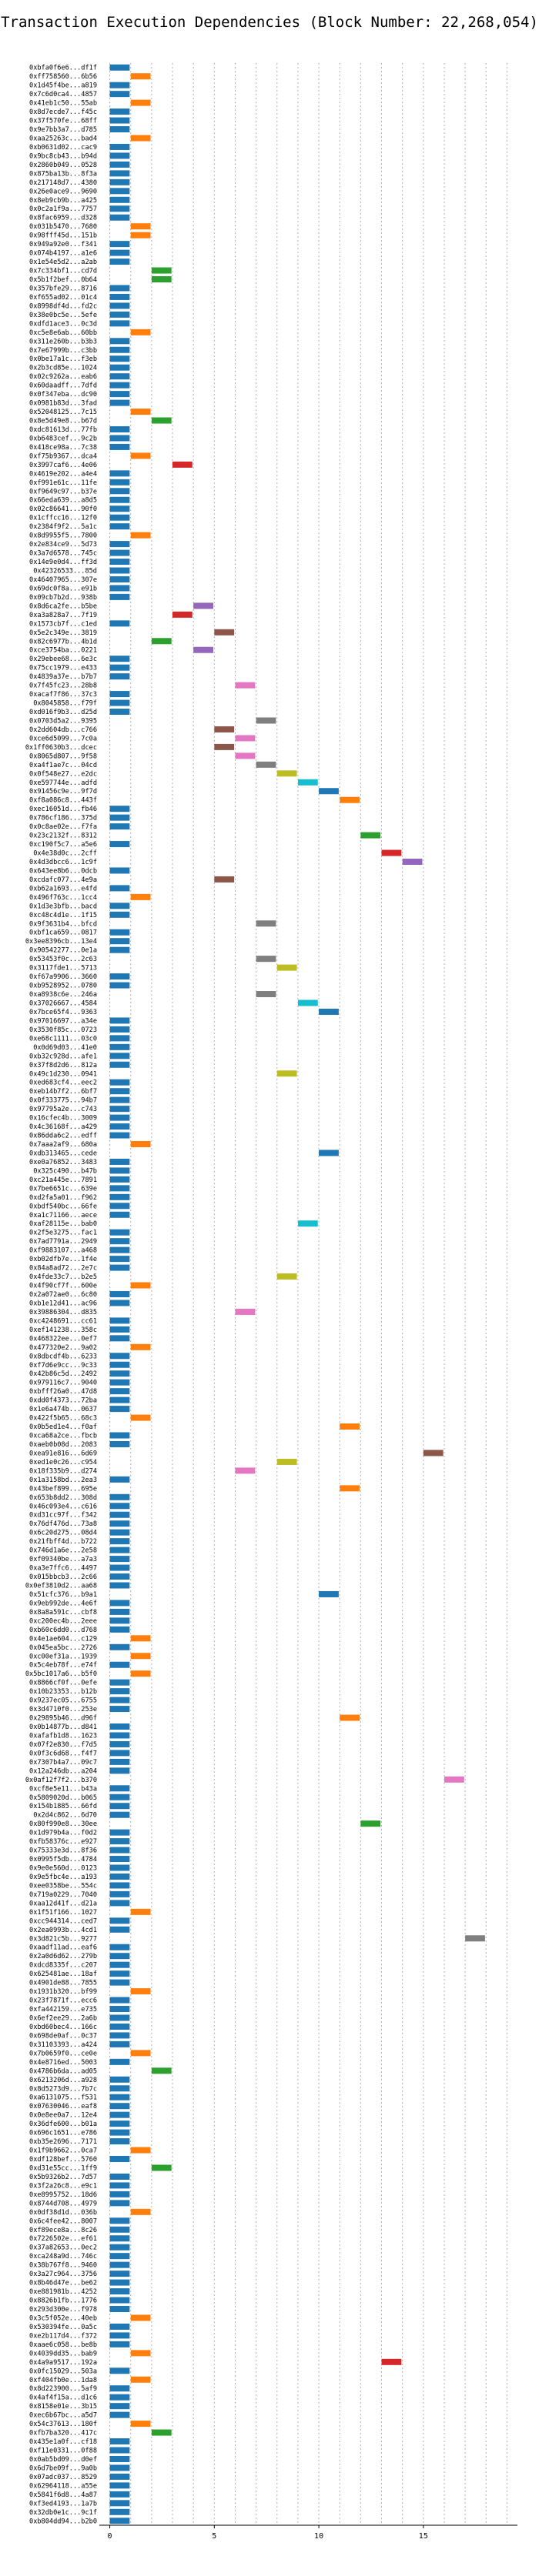  Describe the element at coordinates (63, 713) in the screenshot. I see `transaction-label: 0xd016f9b3...d25d` at that location.